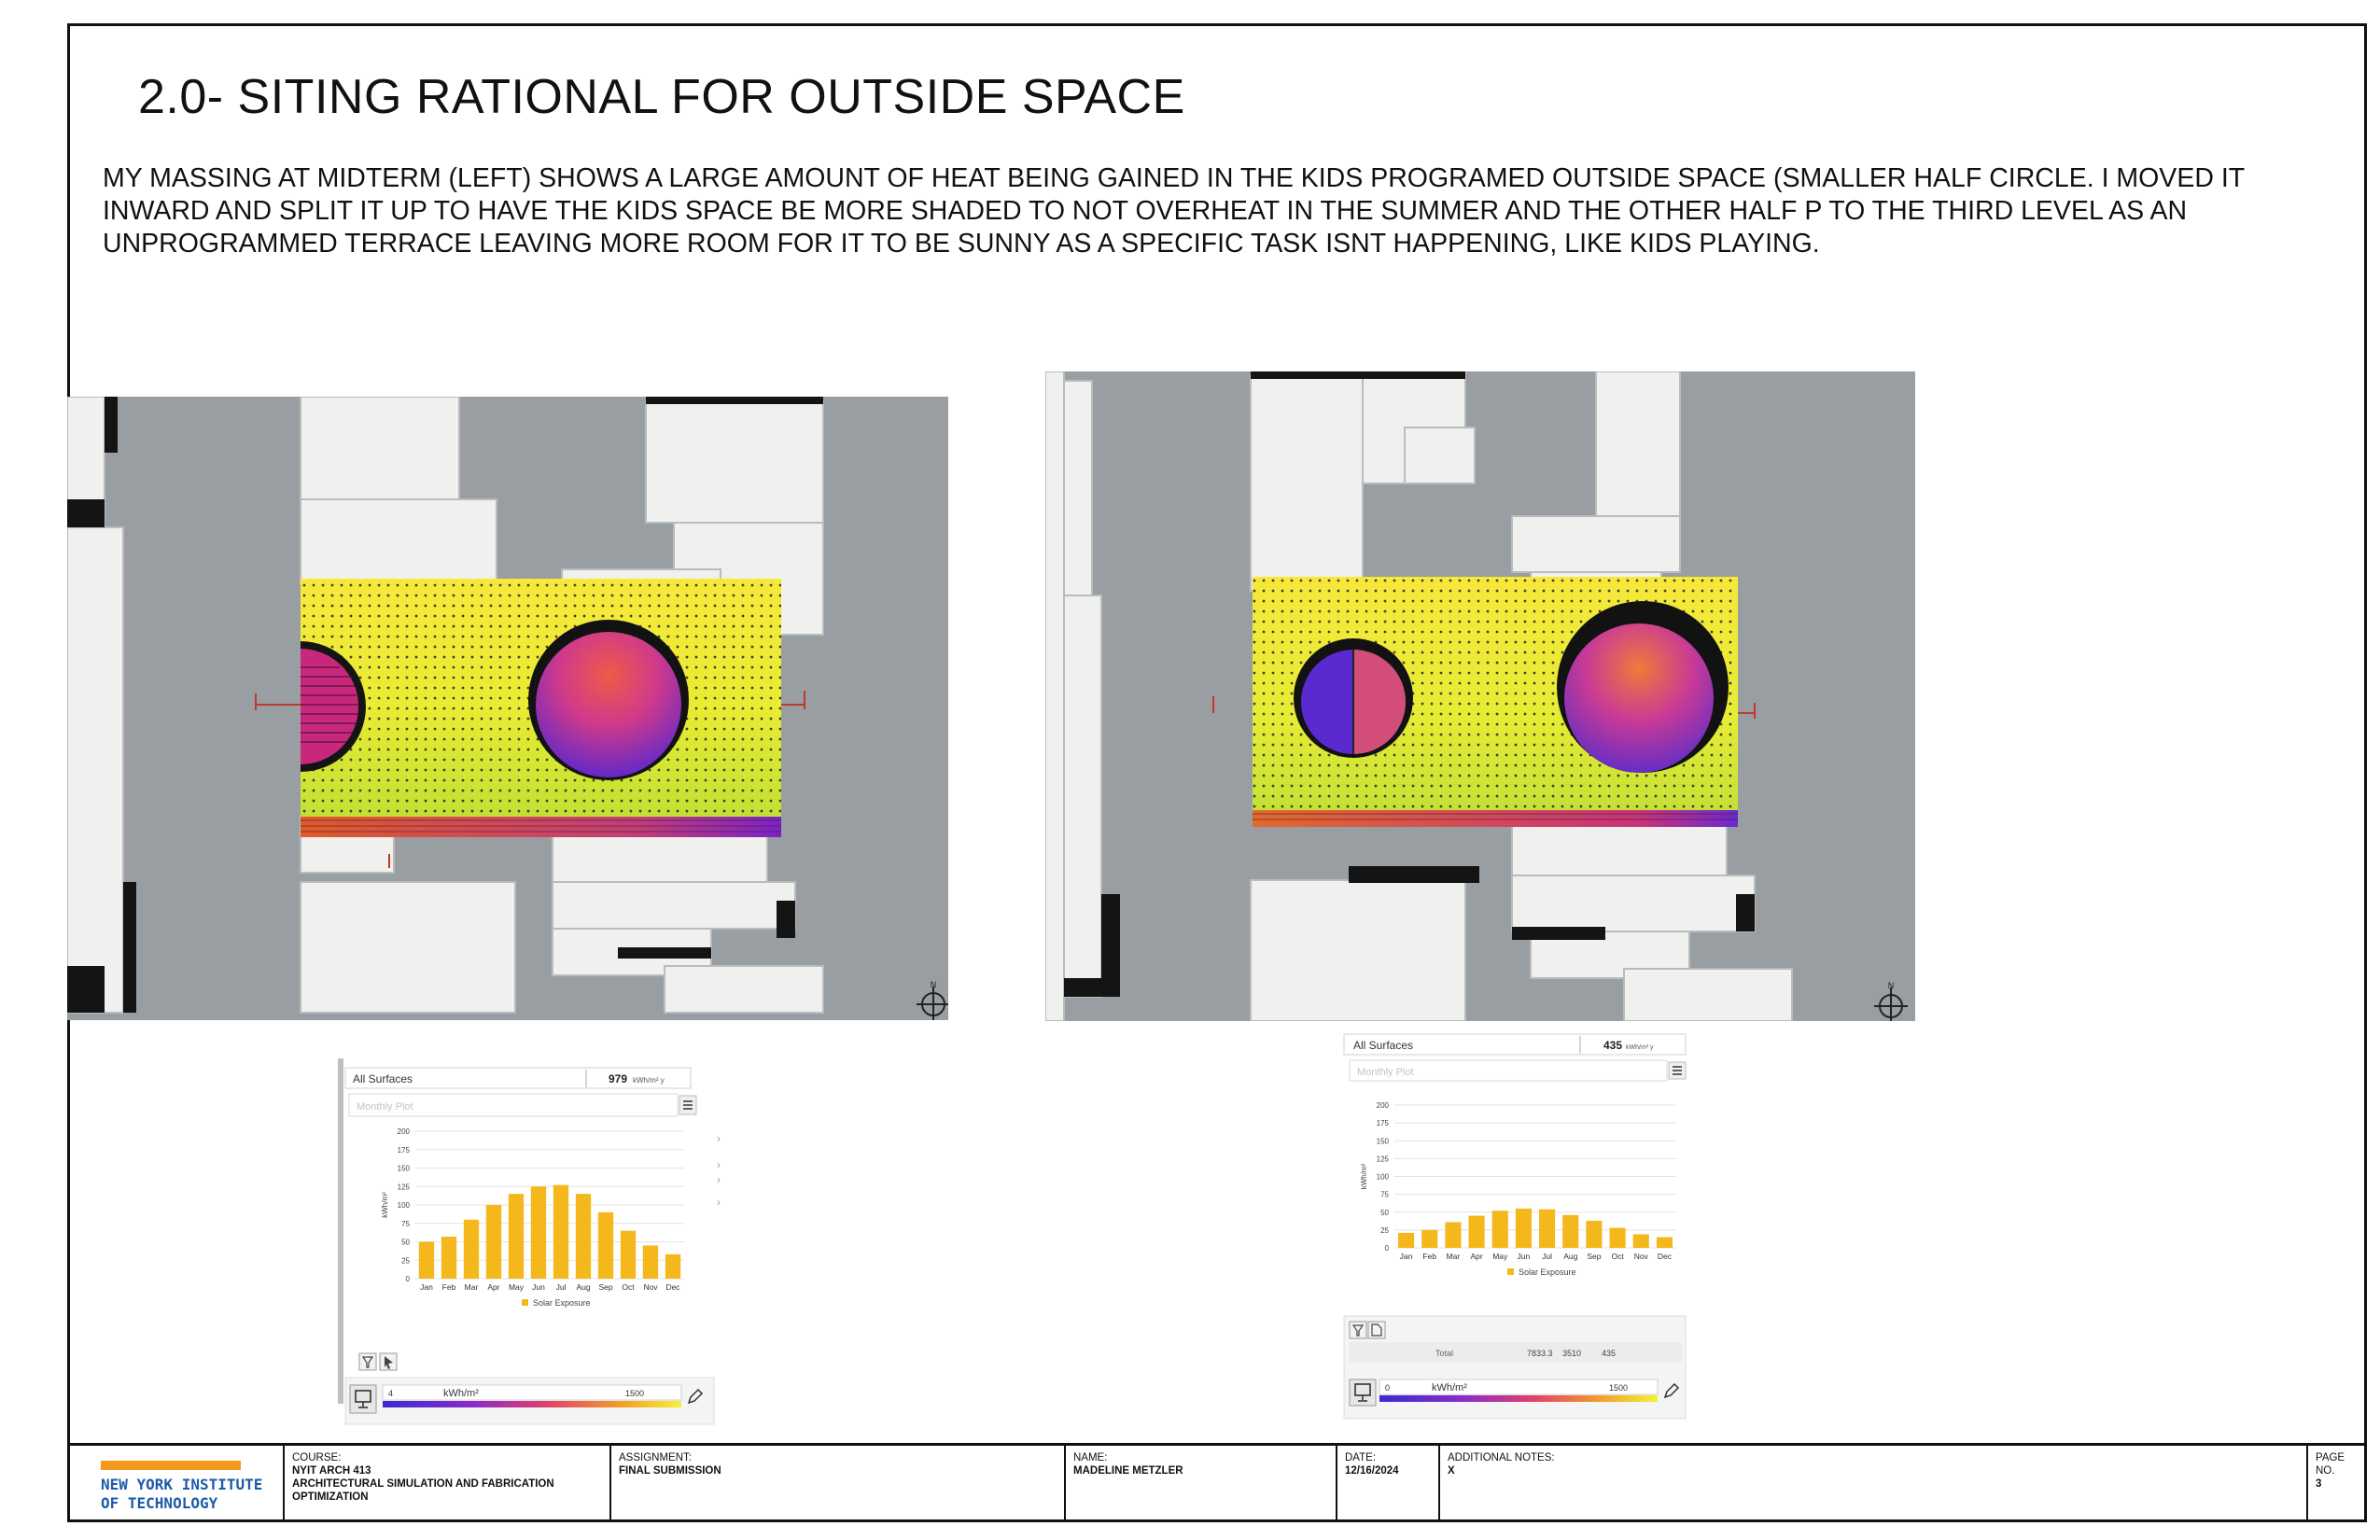  What do you see at coordinates (1874, 1484) in the screenshot?
I see `notes-cell: ADDITIONAL NOTES: X` at bounding box center [1874, 1484].